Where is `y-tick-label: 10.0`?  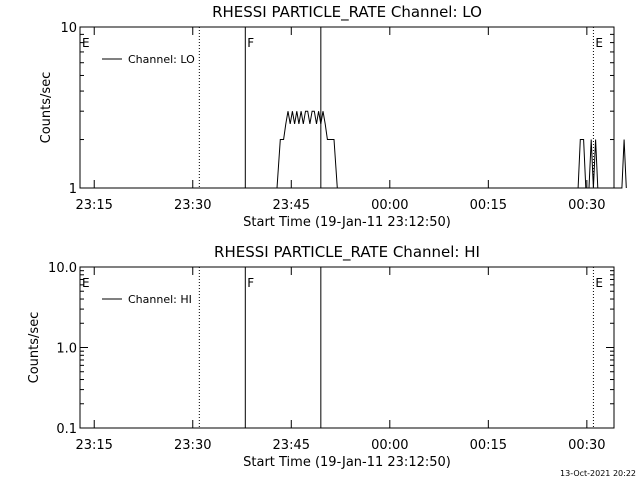
y-tick-label: 10.0 is located at coordinates (62, 268).